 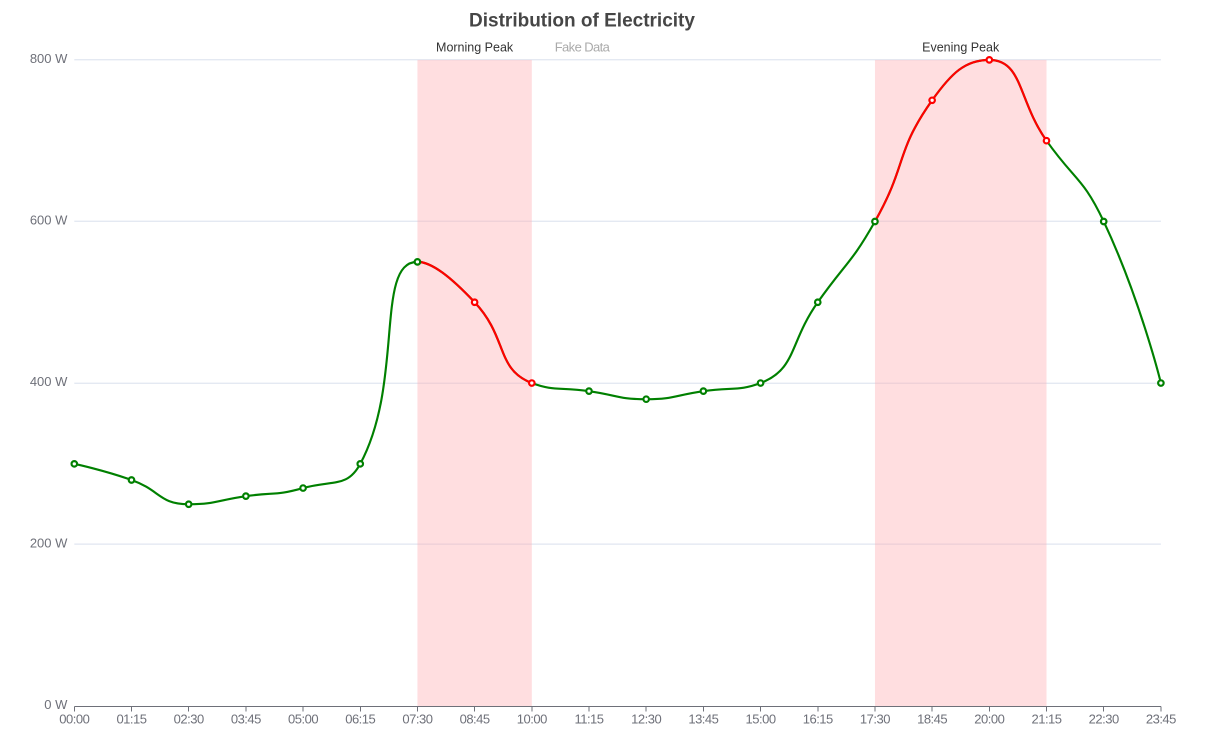 What do you see at coordinates (989, 719) in the screenshot?
I see `svg-text: 20:00` at bounding box center [989, 719].